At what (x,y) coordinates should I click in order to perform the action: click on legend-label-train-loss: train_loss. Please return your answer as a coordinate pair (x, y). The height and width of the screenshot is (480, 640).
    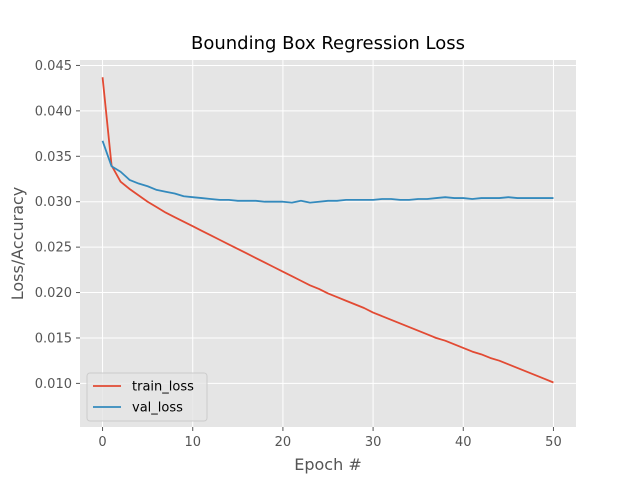
    Looking at the image, I should click on (163, 387).